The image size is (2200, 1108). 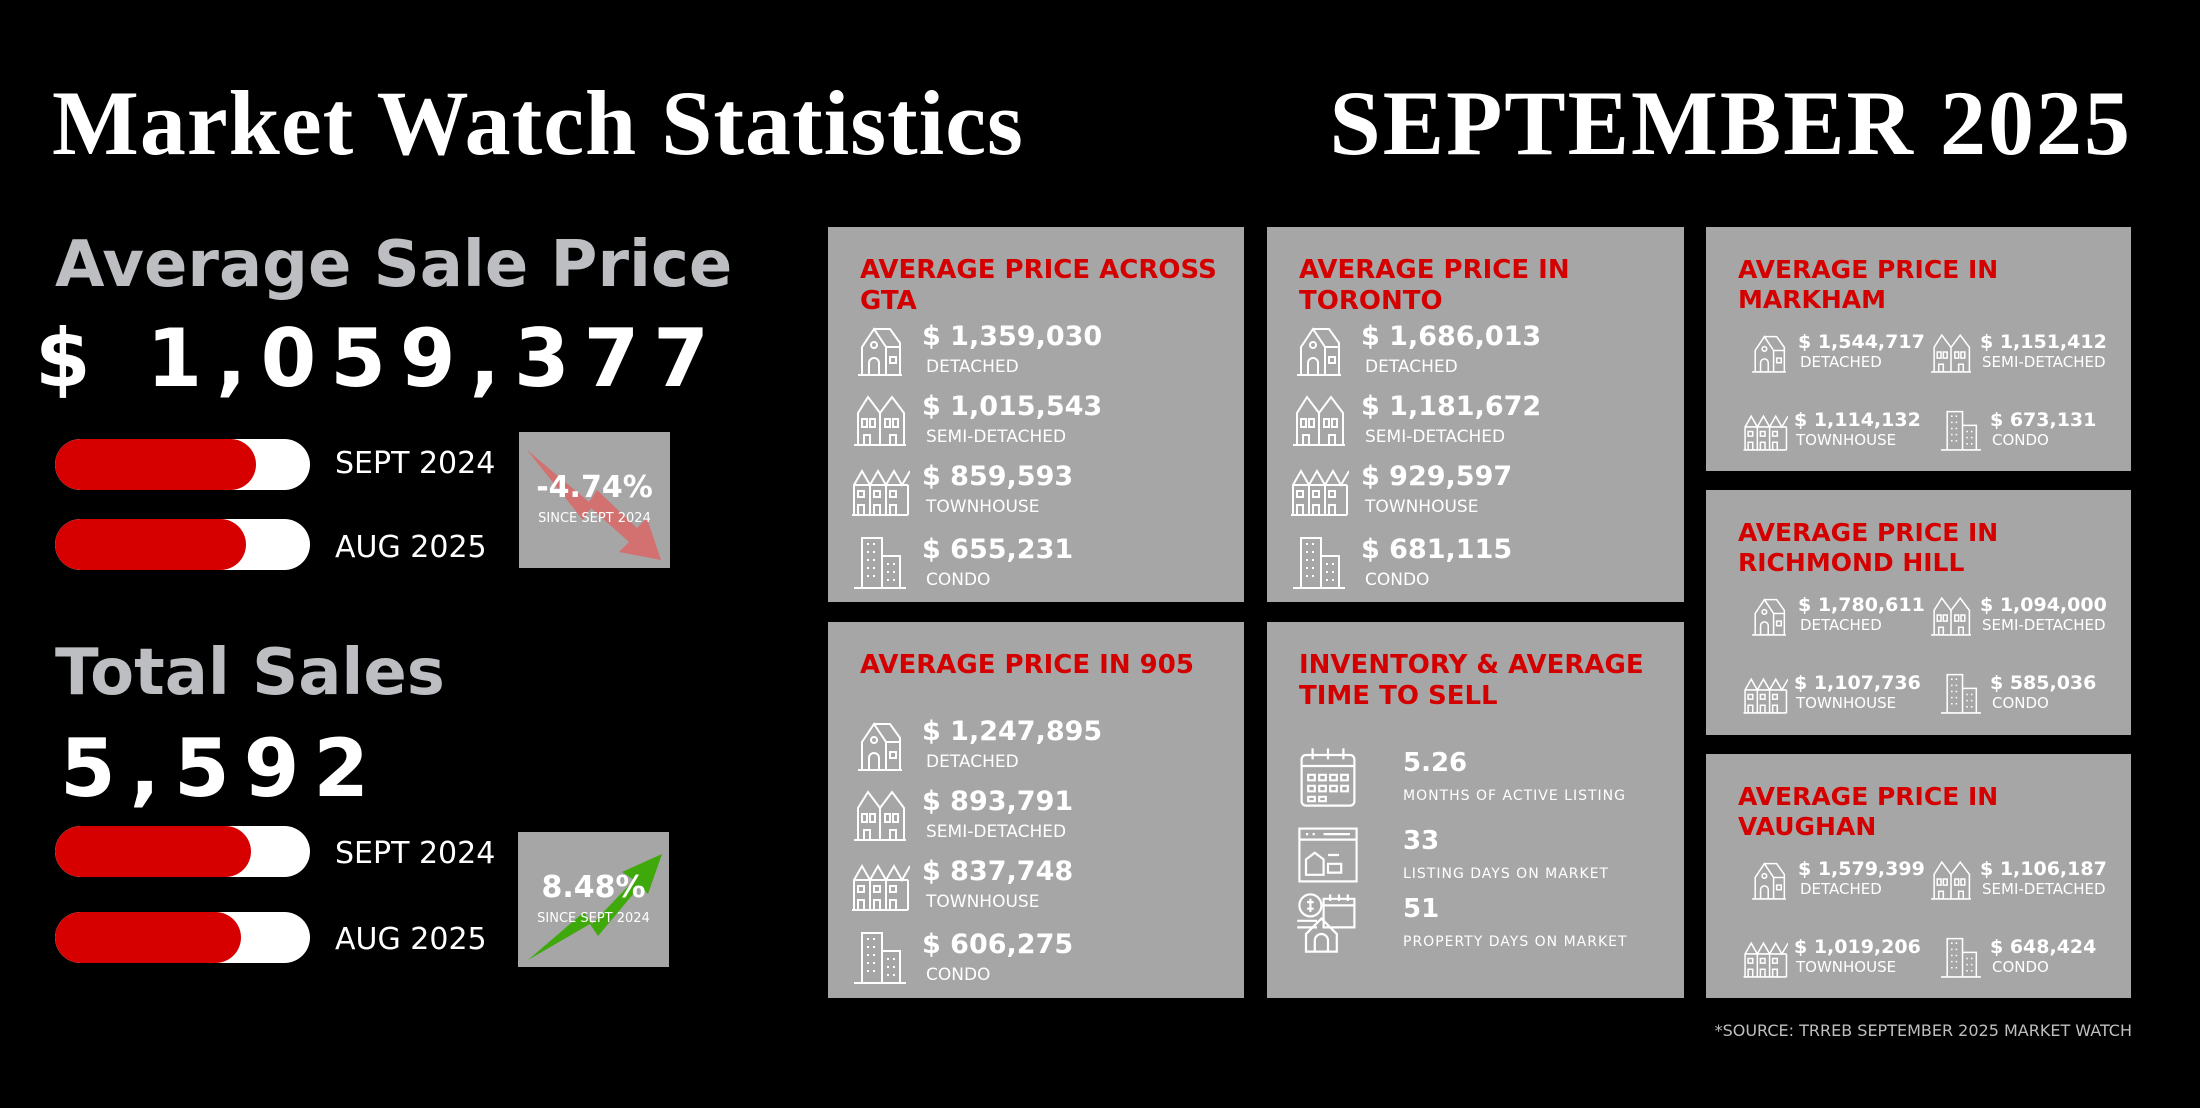 I want to click on page-title: Market Watch Statistics, so click(x=538, y=123).